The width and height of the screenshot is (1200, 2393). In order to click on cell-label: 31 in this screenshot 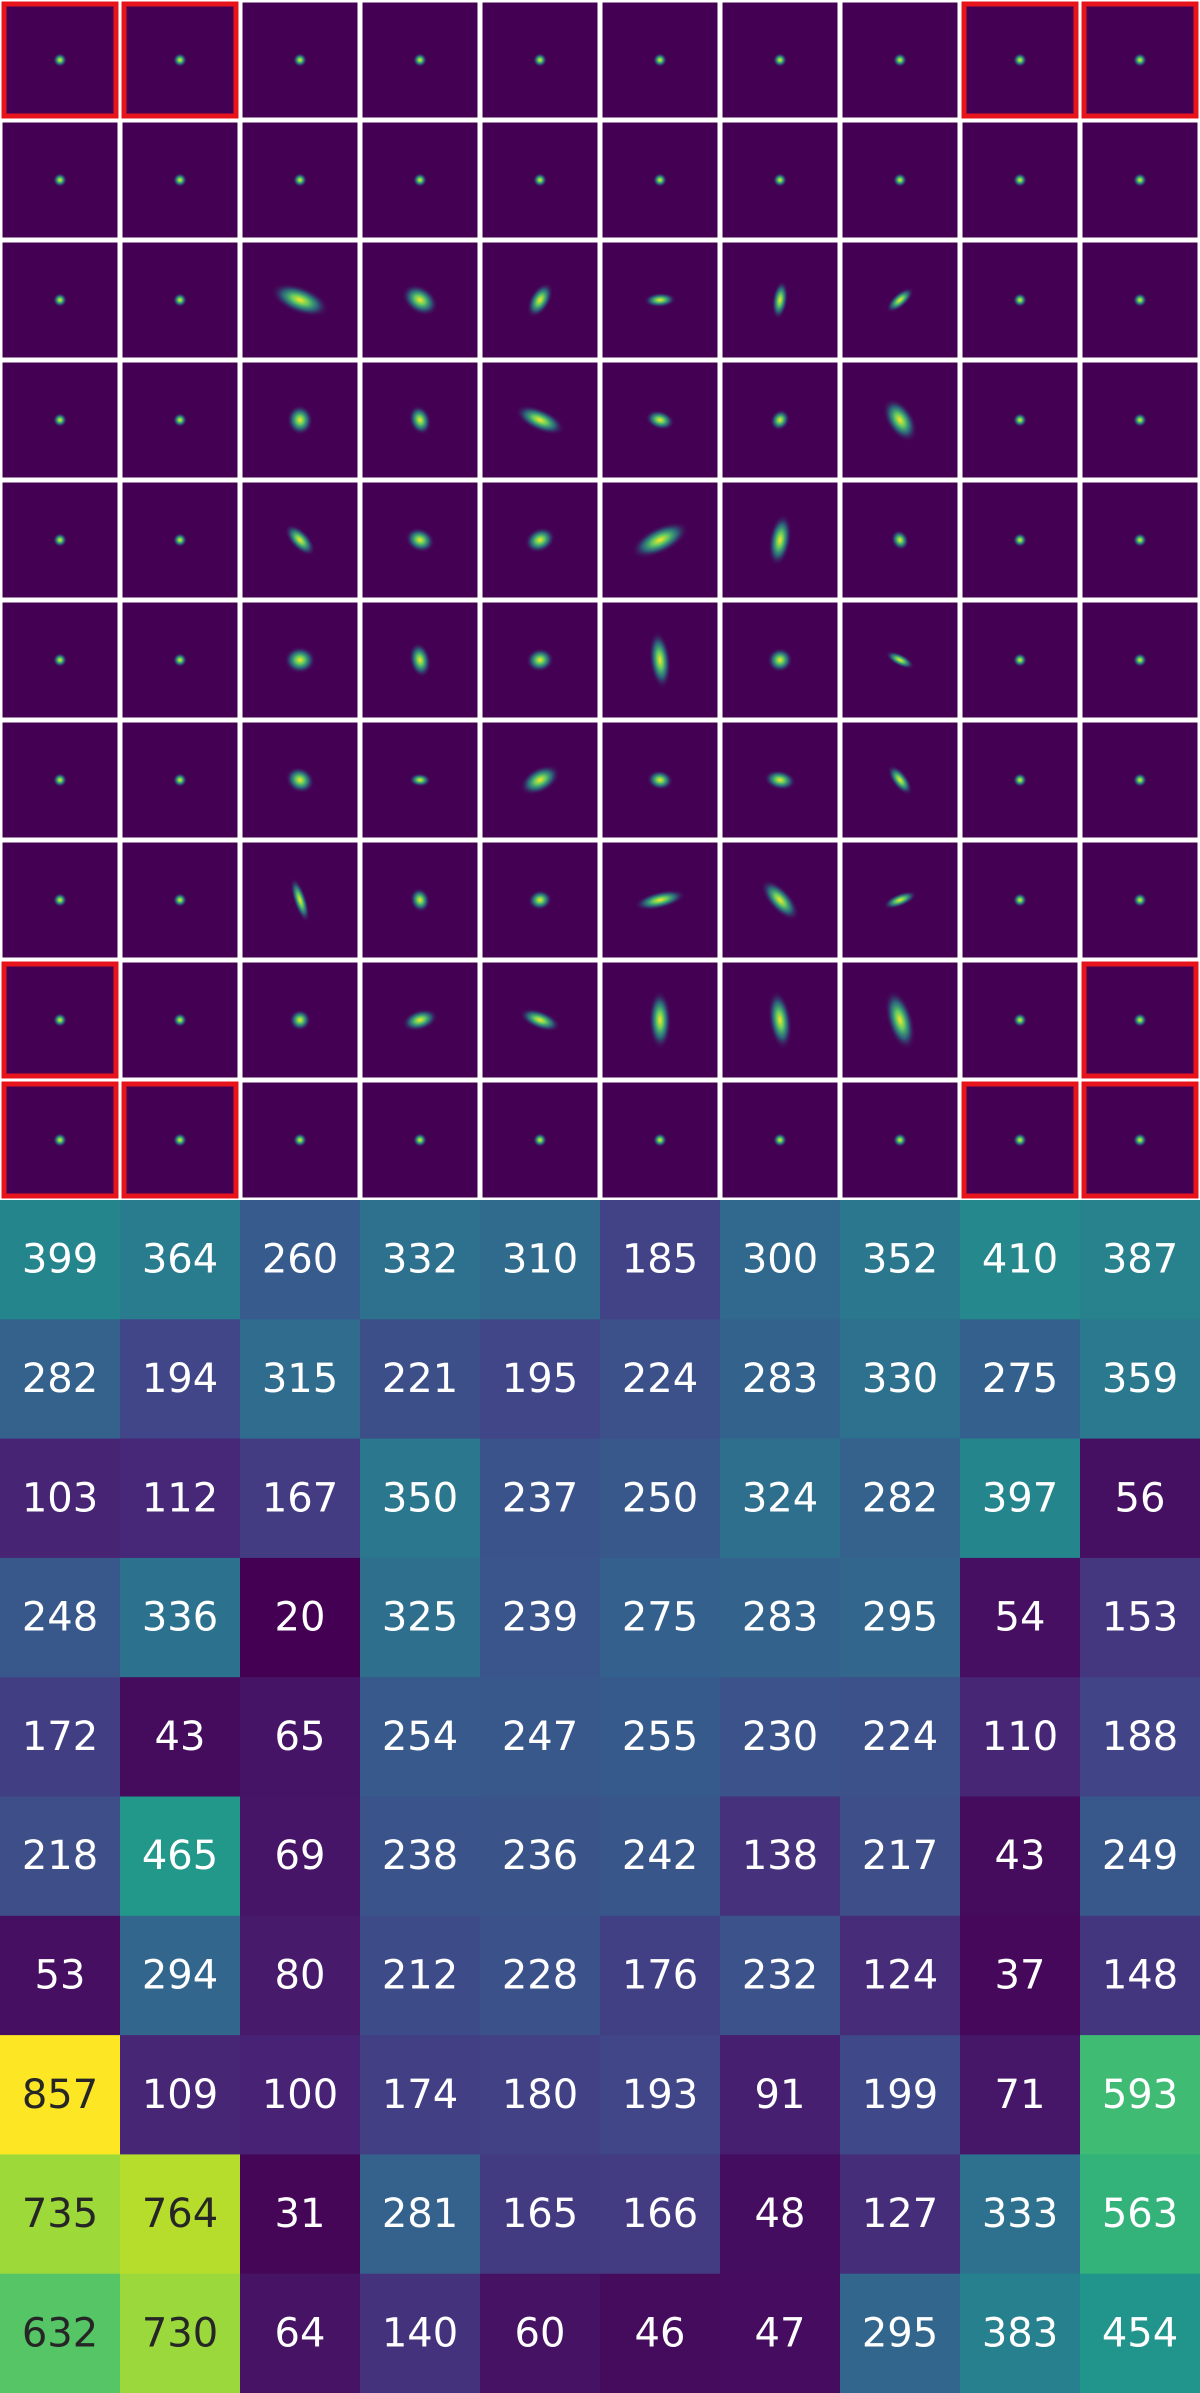, I will do `click(300, 2214)`.